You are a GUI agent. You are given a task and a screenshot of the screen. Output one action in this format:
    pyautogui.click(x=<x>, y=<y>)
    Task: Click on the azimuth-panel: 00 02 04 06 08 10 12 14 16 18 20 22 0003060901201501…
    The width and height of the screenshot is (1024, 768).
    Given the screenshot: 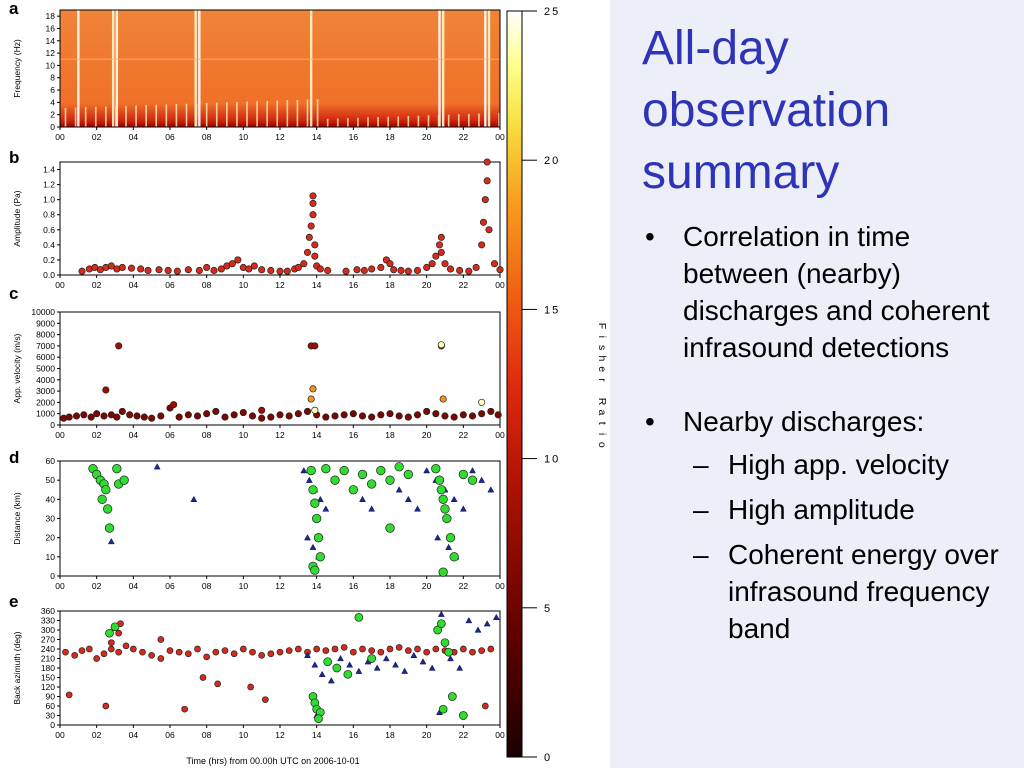 What is the action you would take?
    pyautogui.click(x=258, y=673)
    